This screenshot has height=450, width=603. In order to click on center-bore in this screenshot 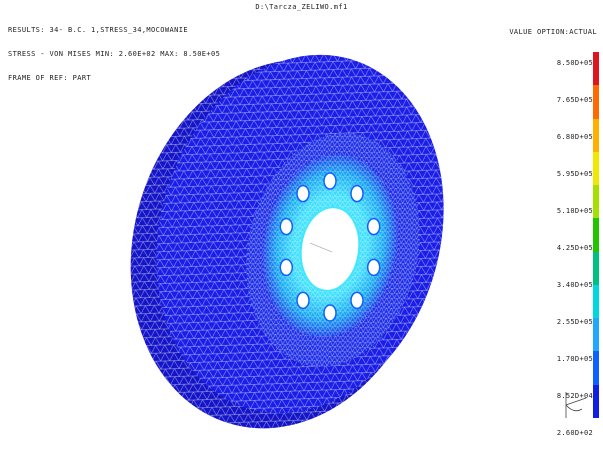, I will do `click(330, 249)`.